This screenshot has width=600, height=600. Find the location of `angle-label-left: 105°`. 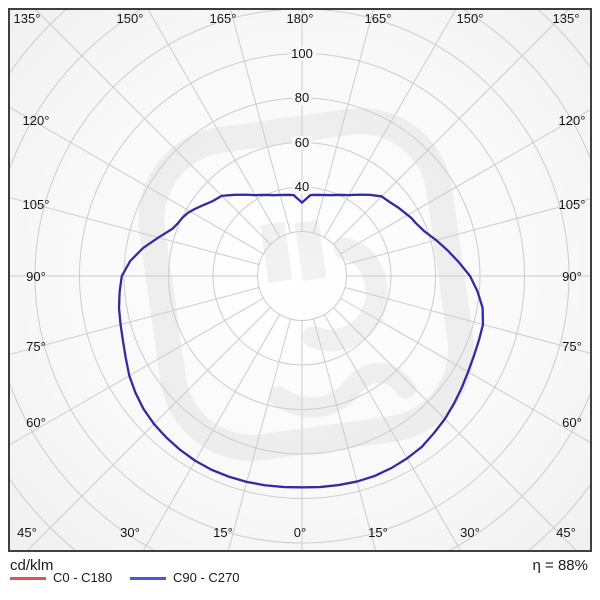

angle-label-left: 105° is located at coordinates (36, 204).